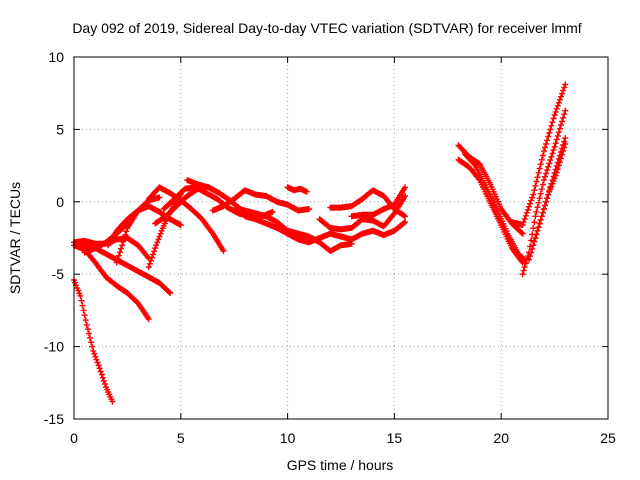 Image resolution: width=640 pixels, height=480 pixels. I want to click on y-tick-label: 5, so click(60, 129).